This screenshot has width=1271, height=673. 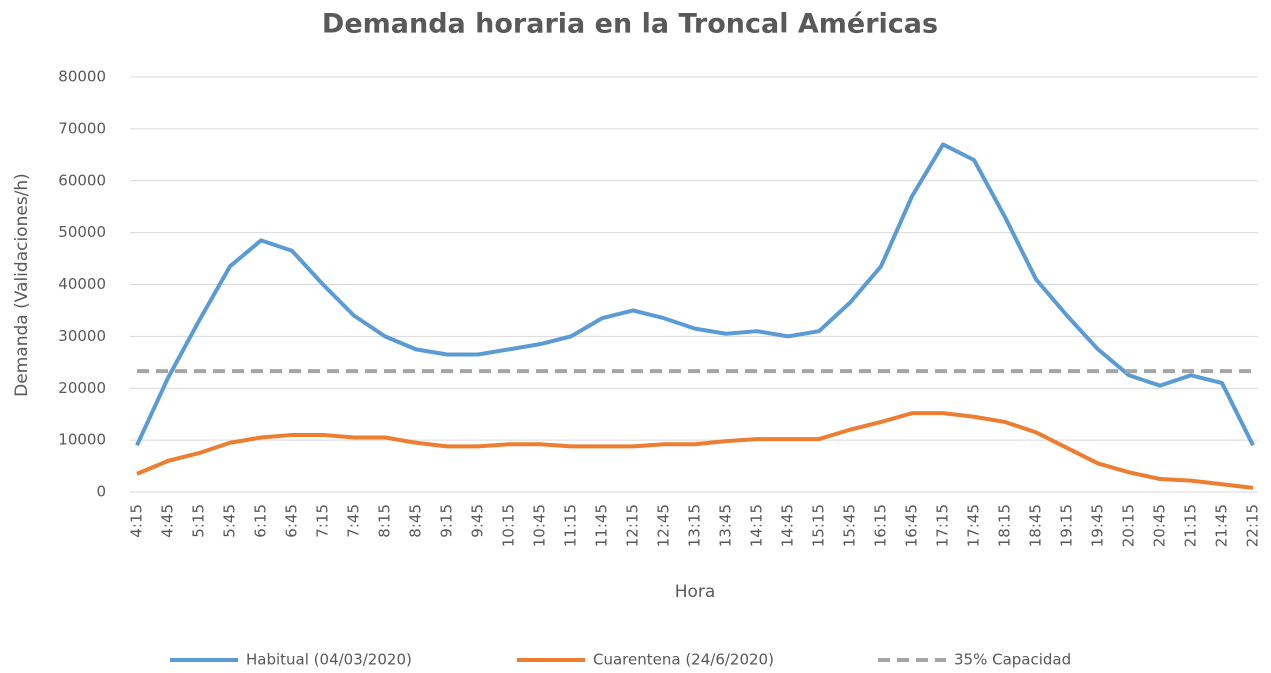 What do you see at coordinates (199, 521) in the screenshot?
I see `x-tick-label: 5:15` at bounding box center [199, 521].